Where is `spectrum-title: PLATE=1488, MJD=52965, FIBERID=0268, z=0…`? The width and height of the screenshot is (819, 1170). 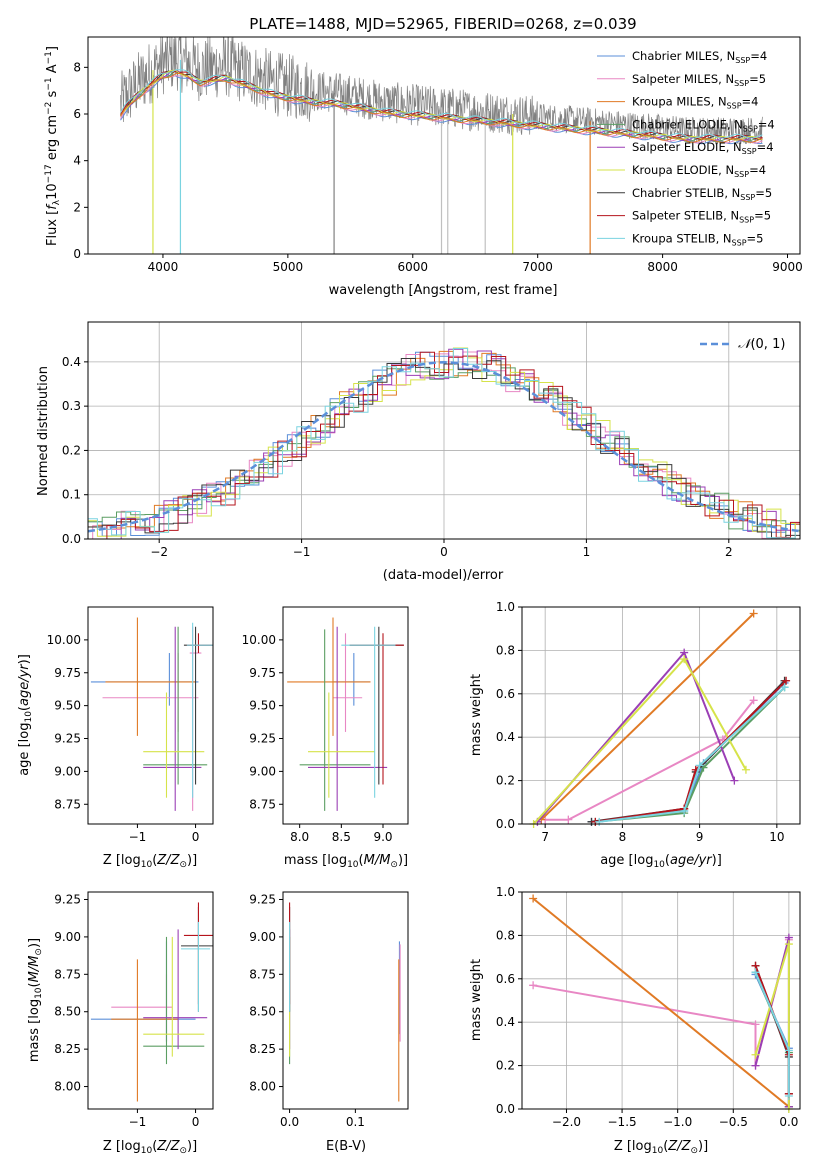
spectrum-title: PLATE=1488, MJD=52965, FIBERID=0268, z=0… is located at coordinates (442, 24).